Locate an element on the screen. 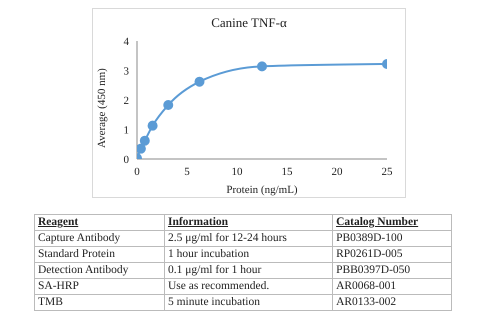  text: PBB0397D-050 is located at coordinates (392, 270).